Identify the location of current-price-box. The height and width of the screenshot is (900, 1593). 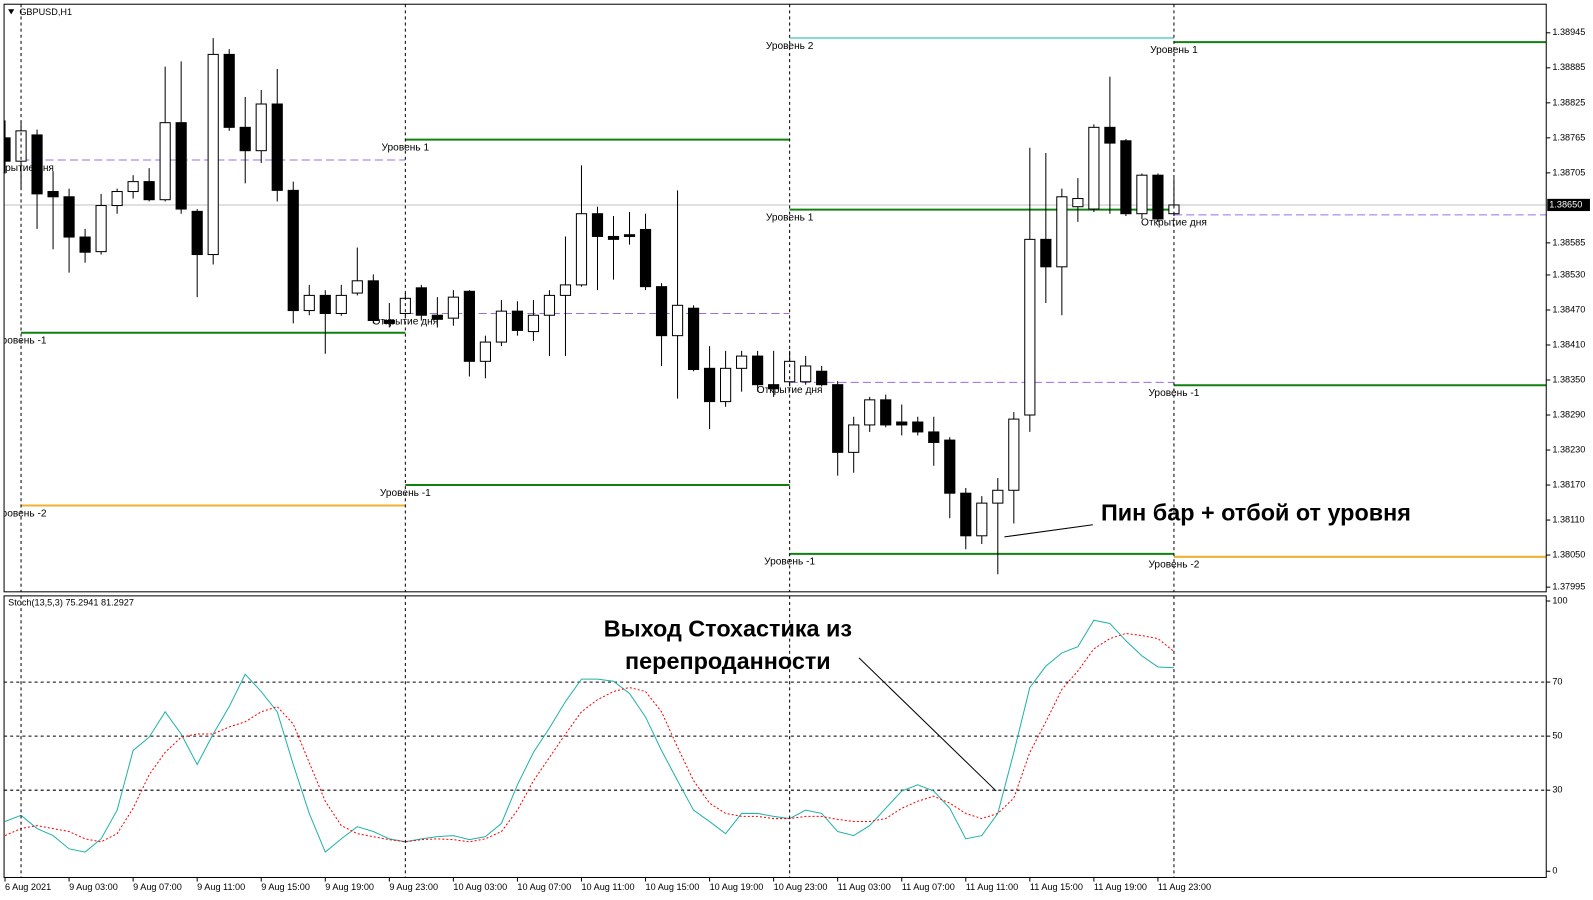
(1568, 205).